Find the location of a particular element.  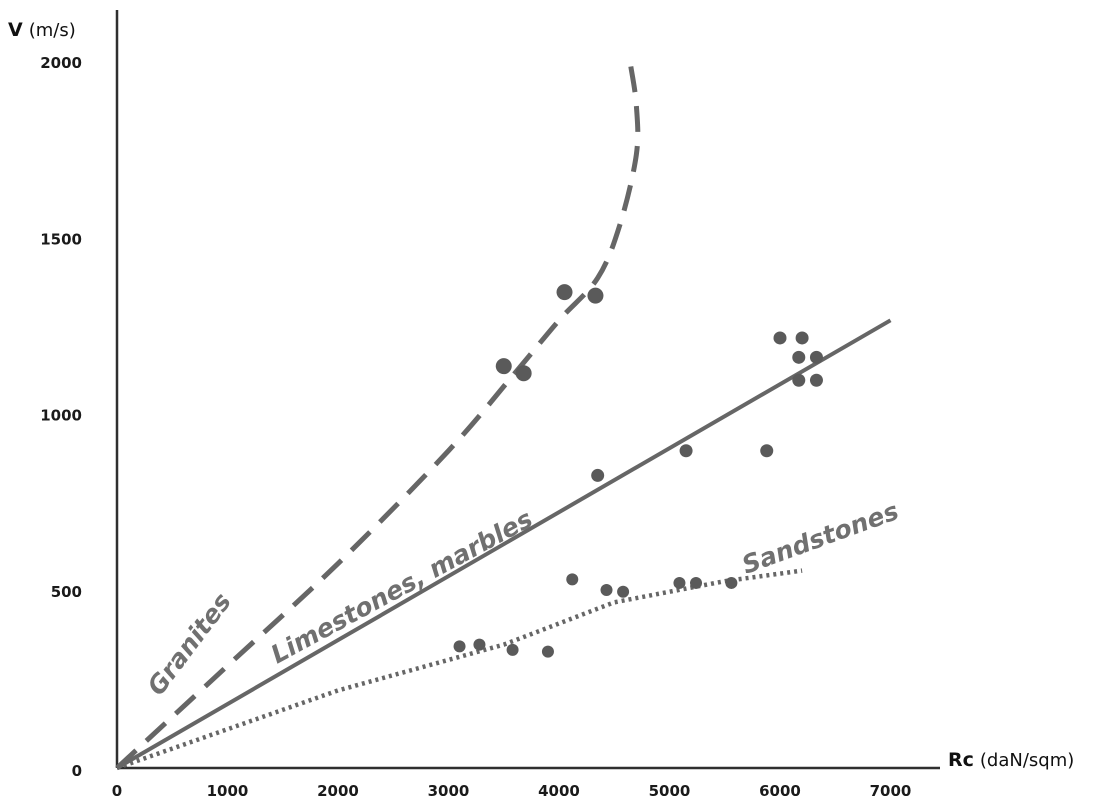

x-tick-label: 0 is located at coordinates (117, 791).